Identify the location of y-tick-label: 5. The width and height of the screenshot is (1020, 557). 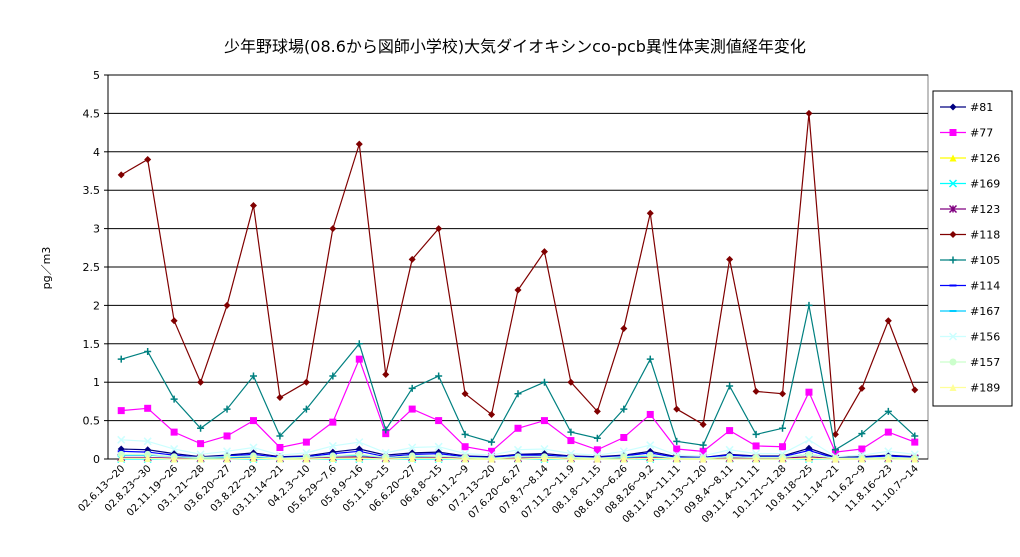
(96, 75).